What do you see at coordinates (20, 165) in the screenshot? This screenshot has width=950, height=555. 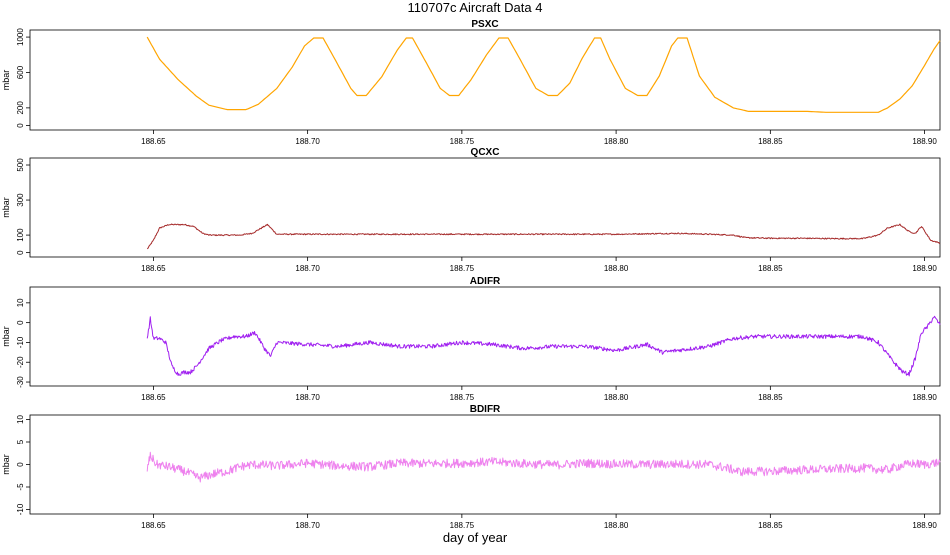 I see `y-tick-label: 500` at bounding box center [20, 165].